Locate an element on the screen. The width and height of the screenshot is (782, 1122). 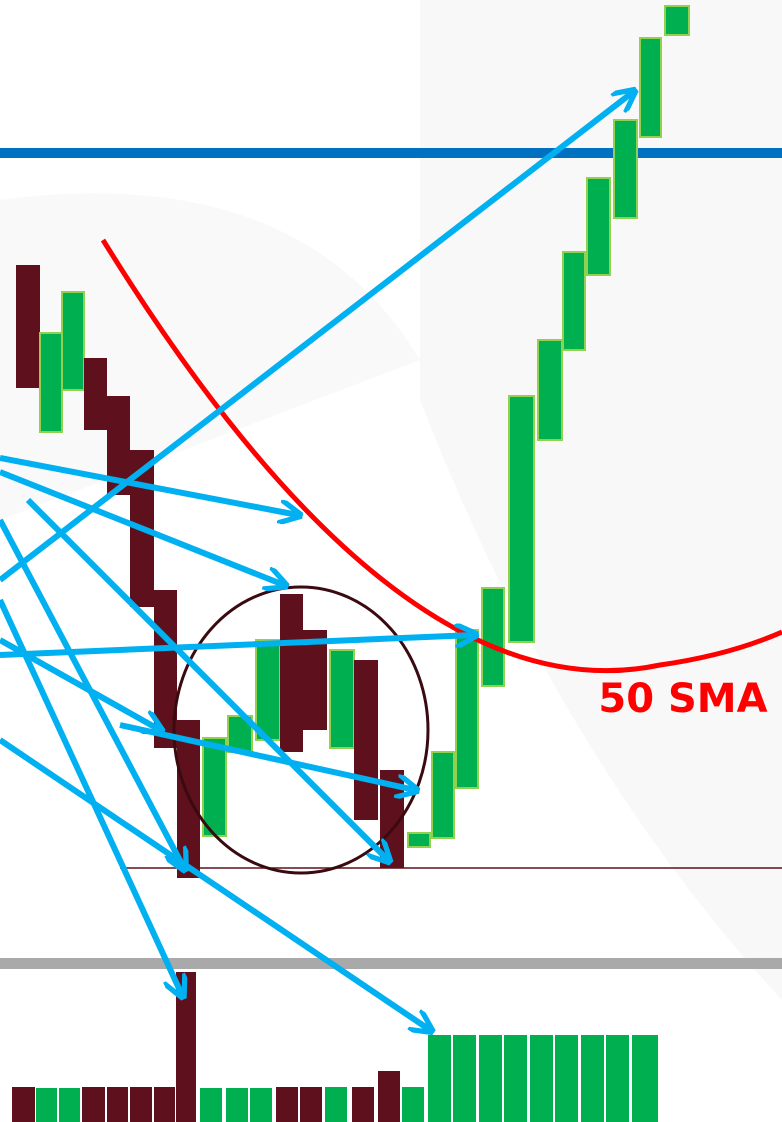
pattern-circle is located at coordinates (301, 730).